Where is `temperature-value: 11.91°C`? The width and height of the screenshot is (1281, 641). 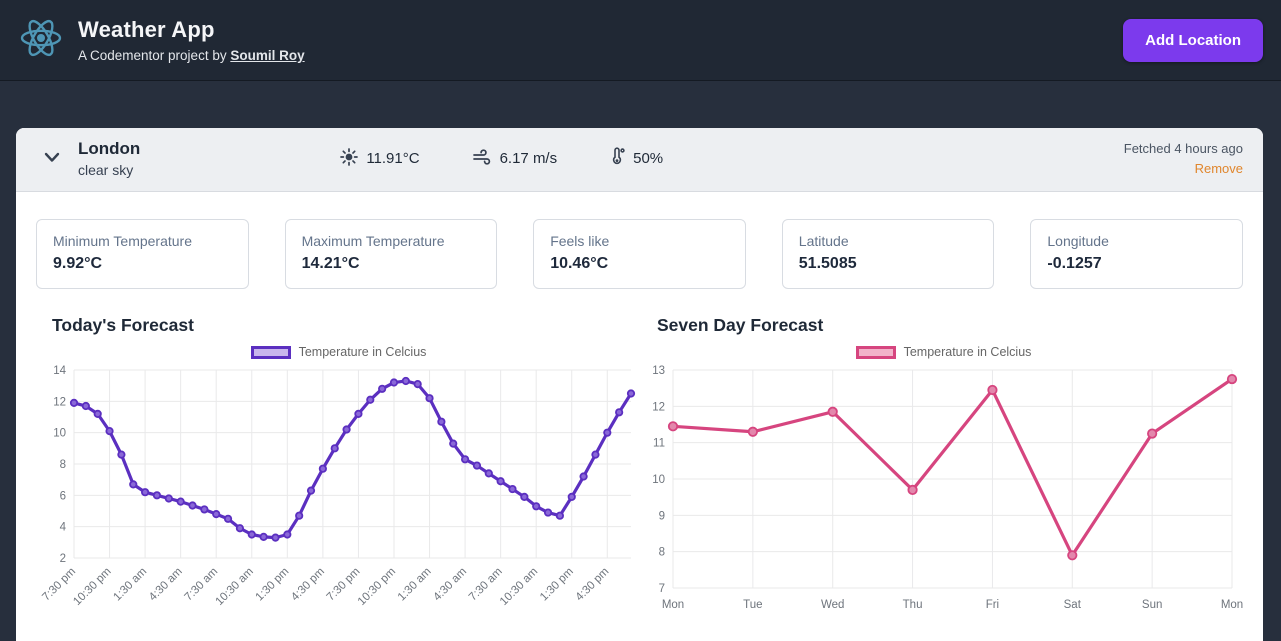 temperature-value: 11.91°C is located at coordinates (393, 158).